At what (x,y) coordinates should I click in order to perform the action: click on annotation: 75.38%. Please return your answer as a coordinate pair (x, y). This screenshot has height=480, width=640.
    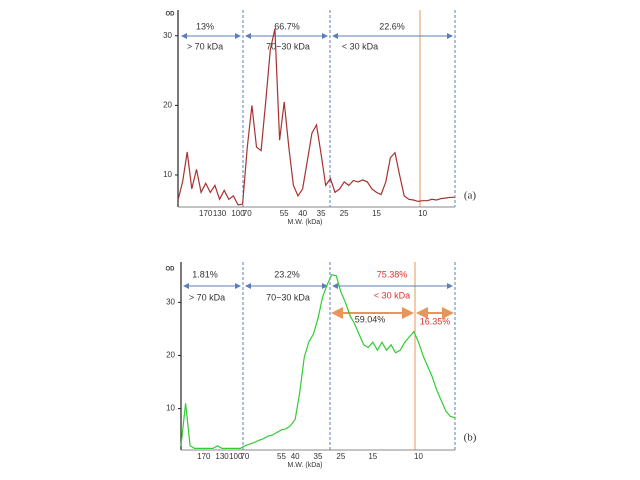
    Looking at the image, I should click on (392, 274).